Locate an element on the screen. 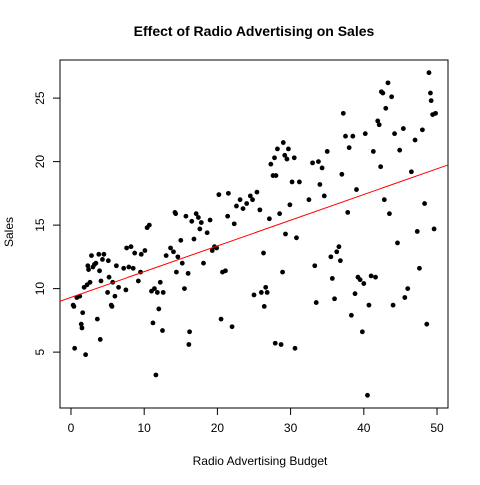 This screenshot has height=485, width=480. y-tick-label: 10 is located at coordinates (40, 289).